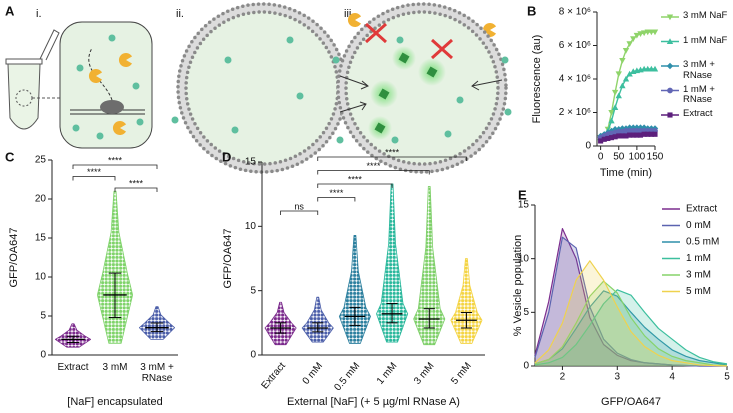  I want to click on x-tick-label: 0.5 mM, so click(347, 377).